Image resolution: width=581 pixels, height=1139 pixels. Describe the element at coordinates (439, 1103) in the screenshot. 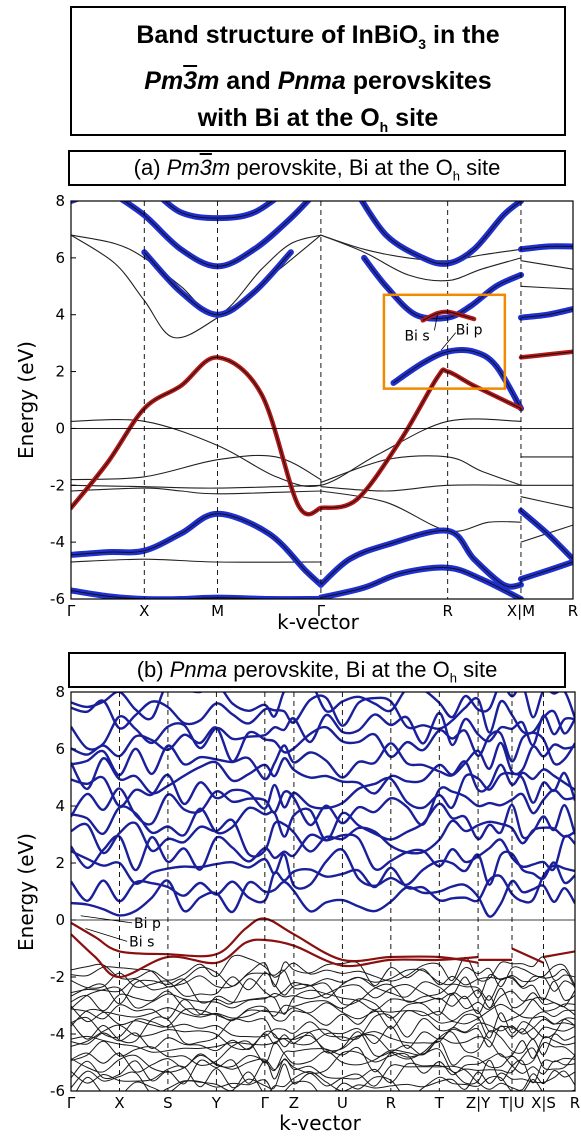

I see `x-tick-label: T` at that location.